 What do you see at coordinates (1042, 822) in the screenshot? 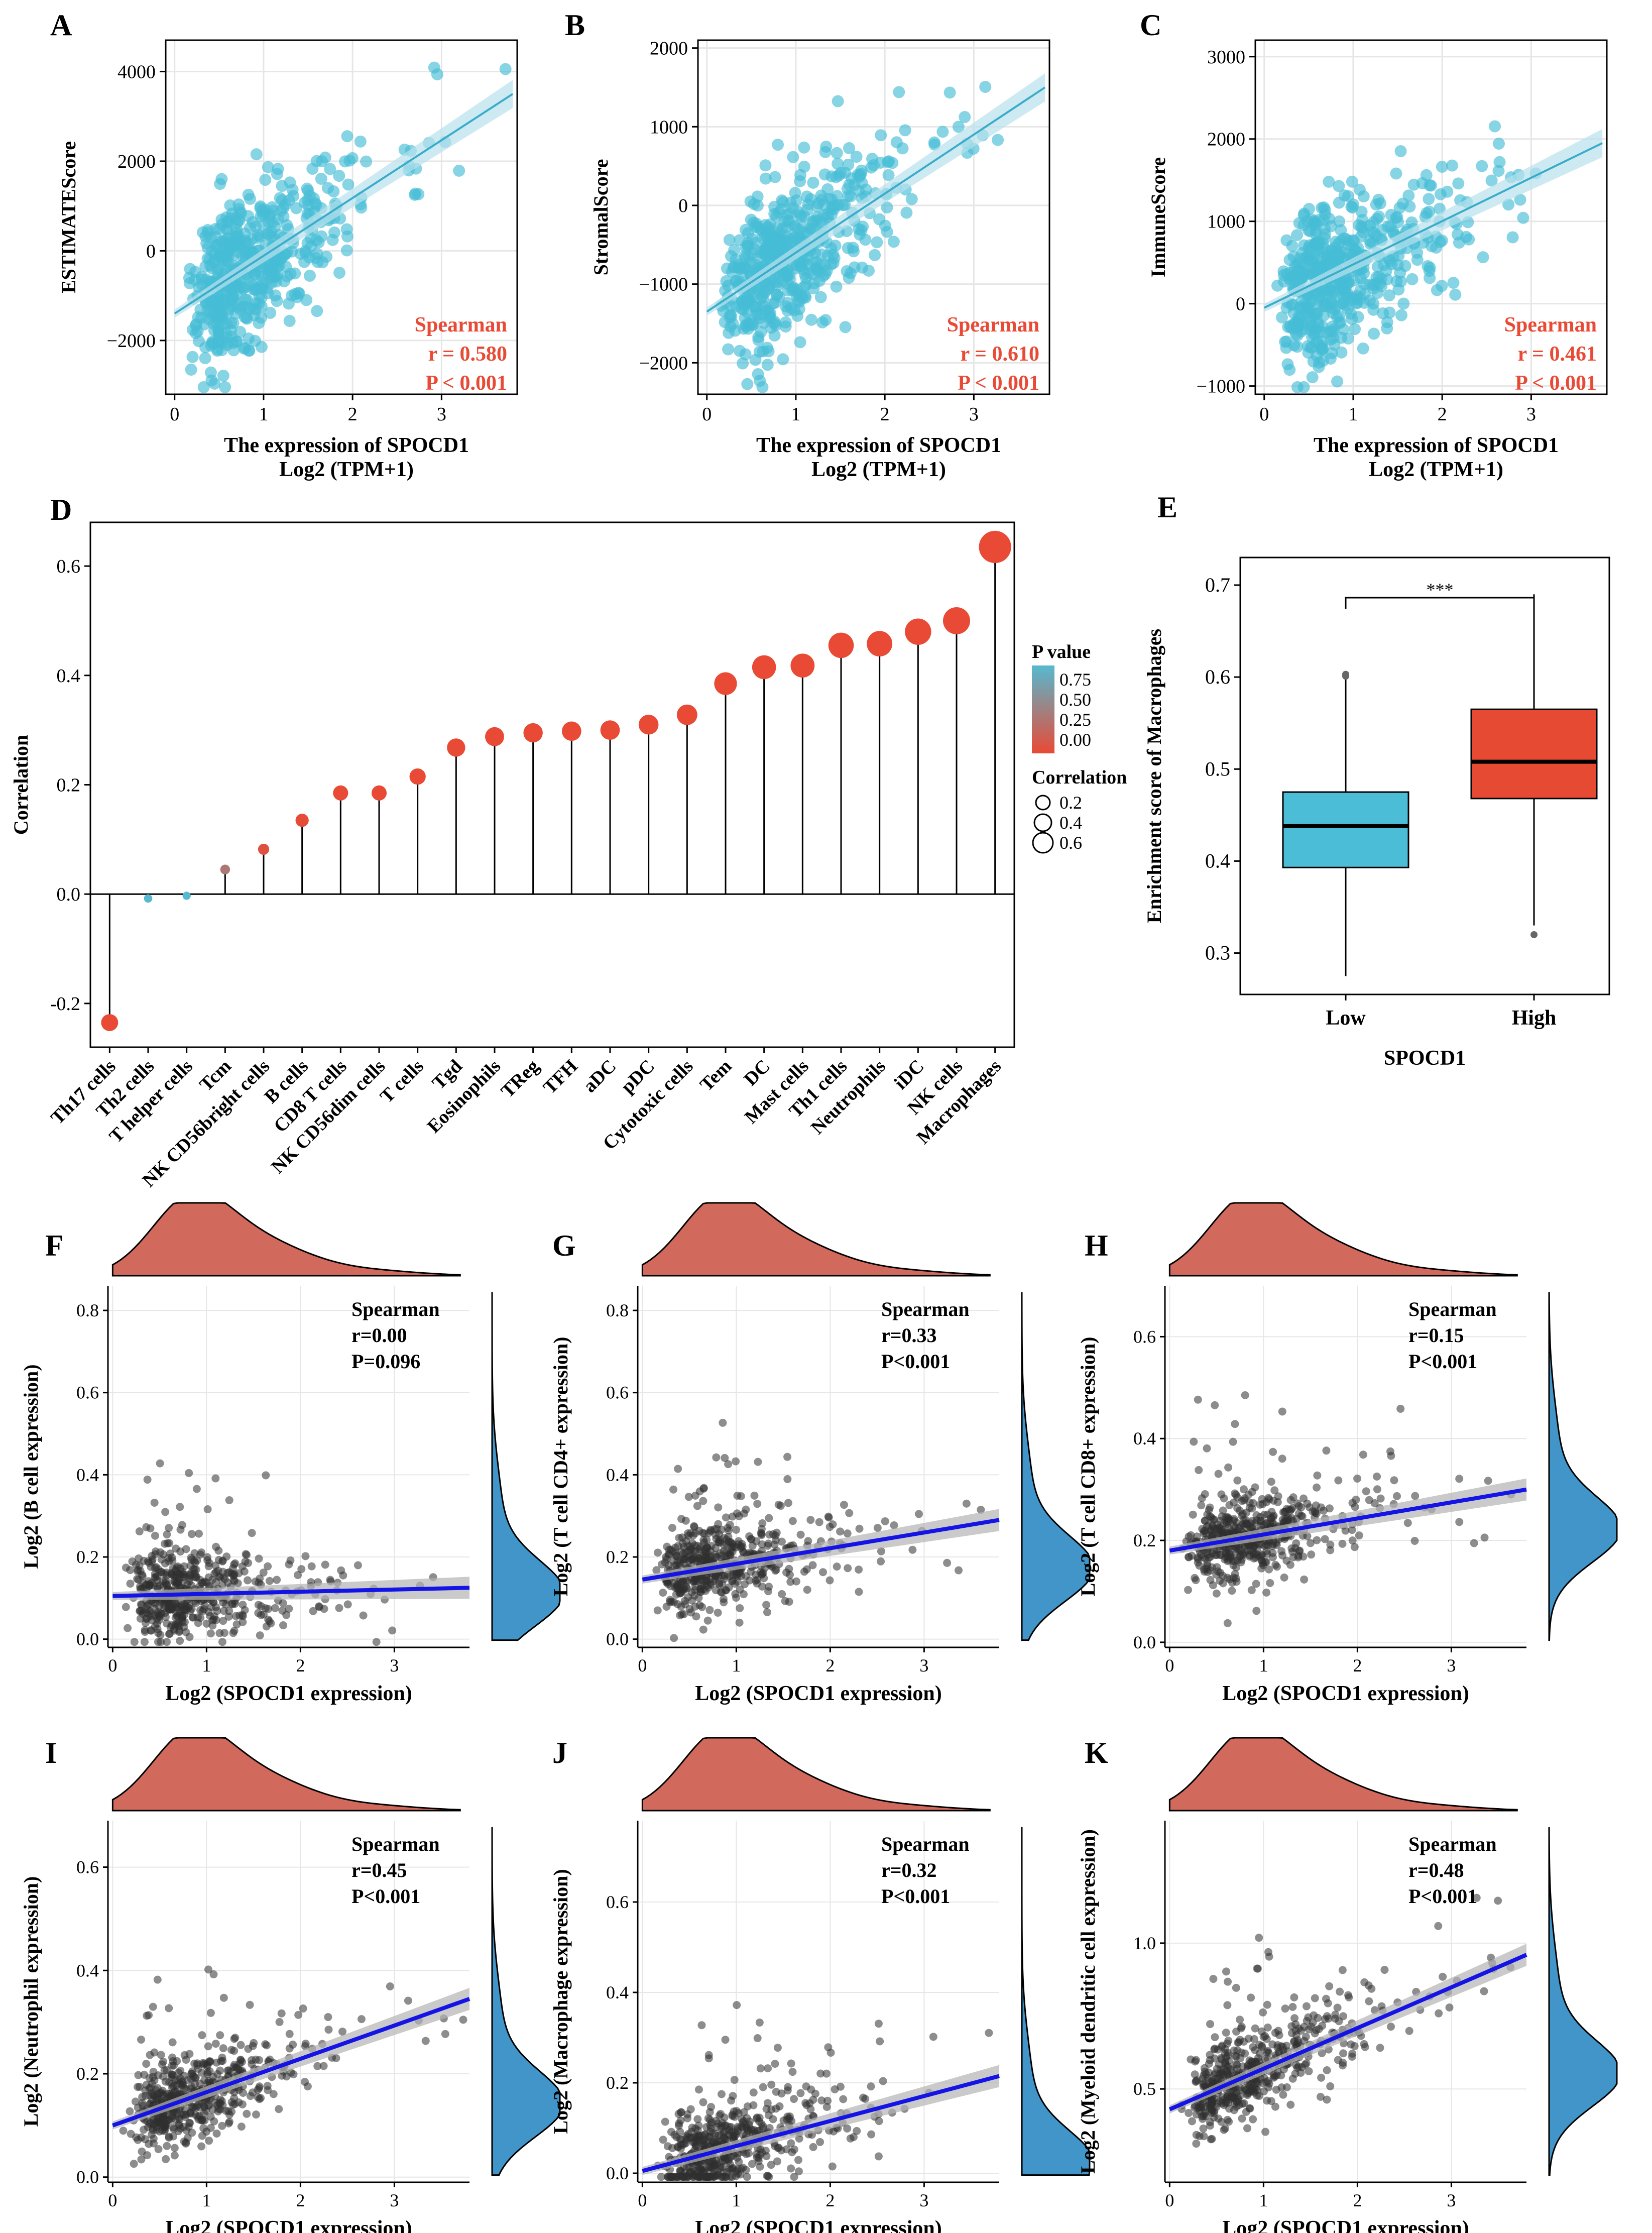
I see `legend-size-circle` at bounding box center [1042, 822].